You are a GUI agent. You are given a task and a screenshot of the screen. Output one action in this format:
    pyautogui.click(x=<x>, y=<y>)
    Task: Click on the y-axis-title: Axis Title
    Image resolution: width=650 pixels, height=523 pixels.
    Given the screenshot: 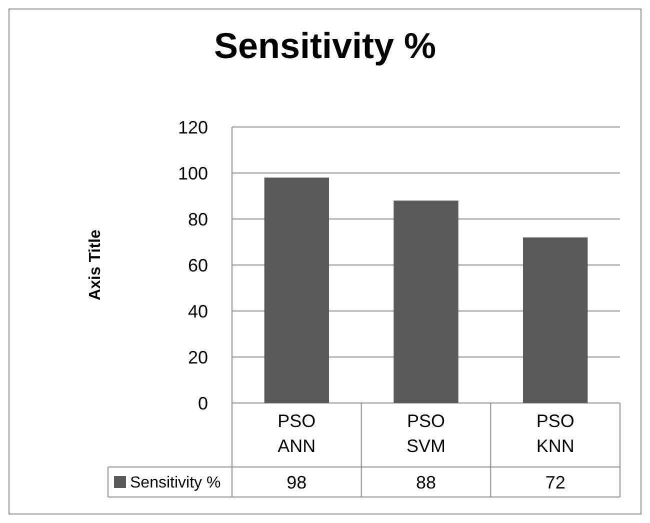 What is the action you would take?
    pyautogui.click(x=95, y=264)
    